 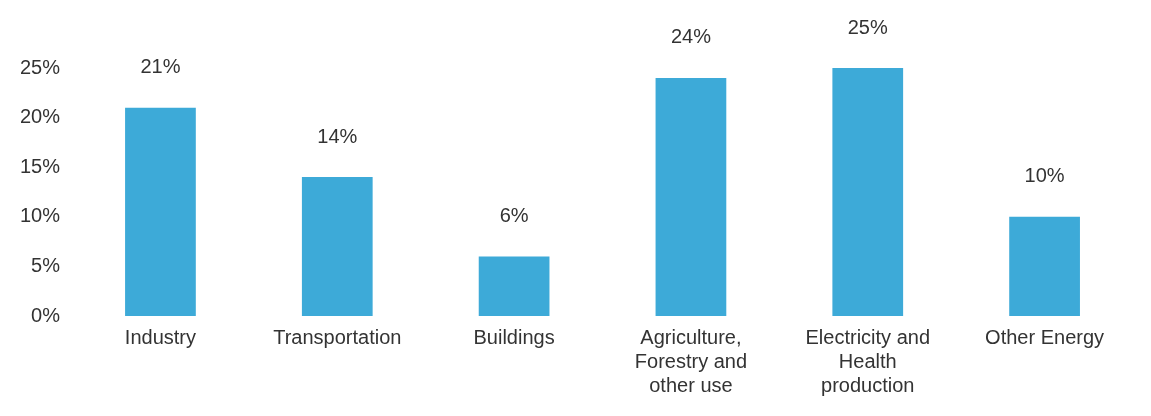 I want to click on y-tick-label: 20%, so click(x=40, y=116).